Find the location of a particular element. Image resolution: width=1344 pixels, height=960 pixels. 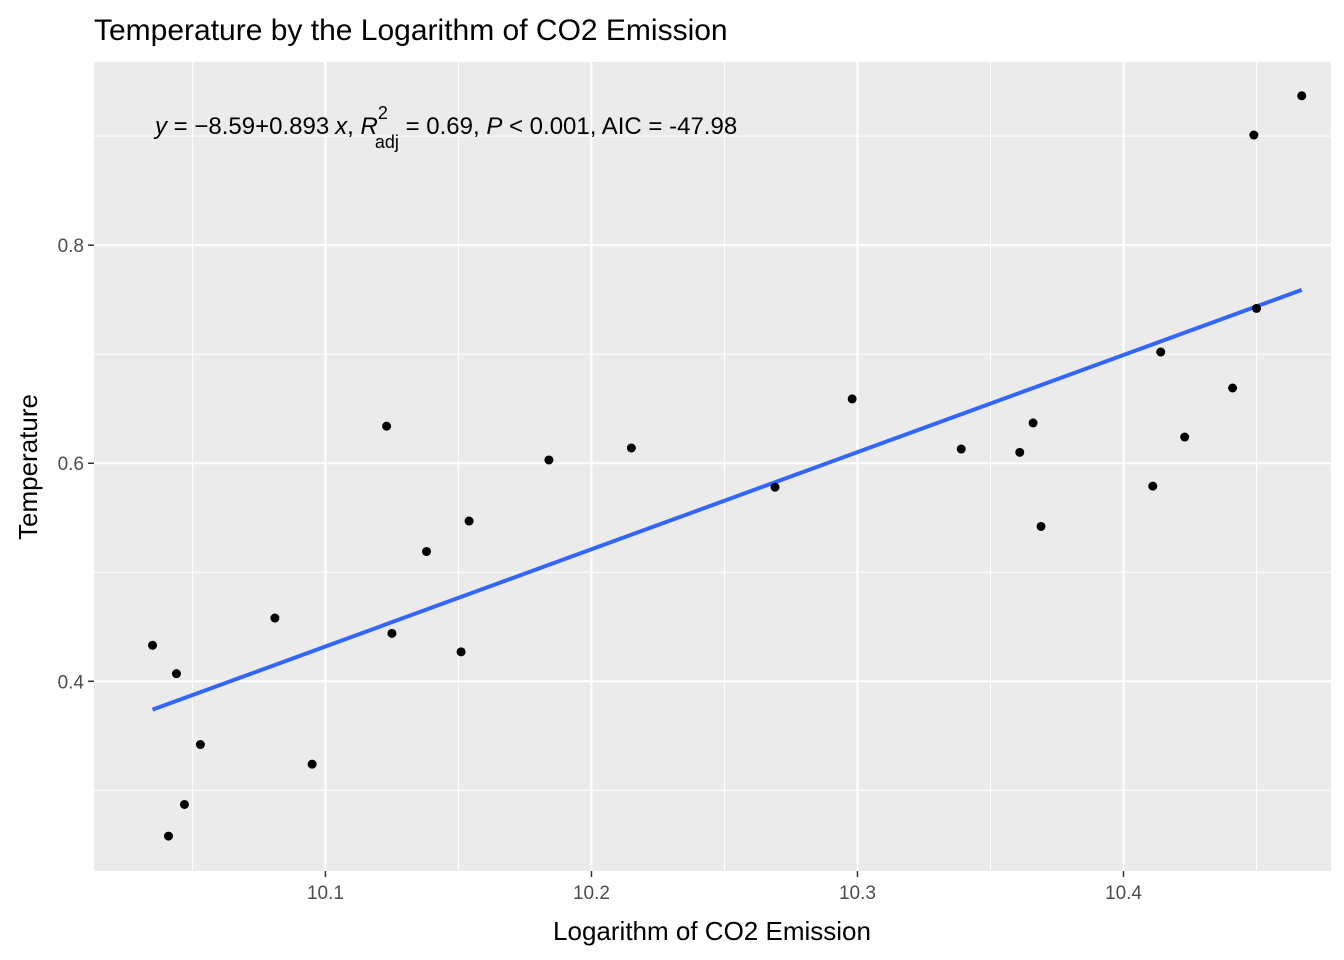

eq-slope: 0.893 is located at coordinates (299, 126).